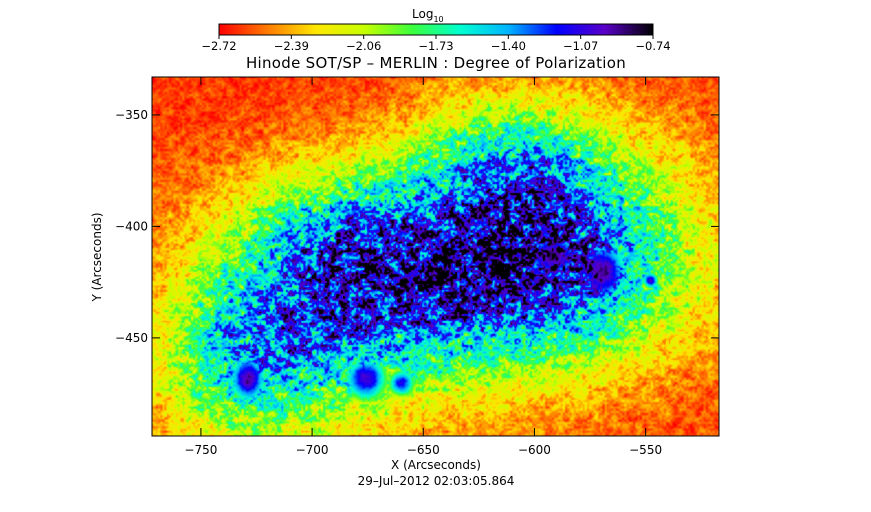  I want to click on colorbar-tick-label: −1.40, so click(508, 46).